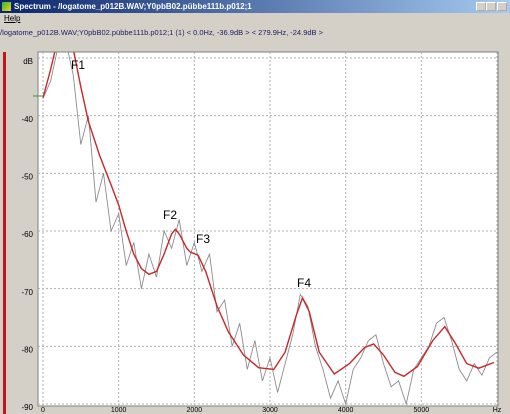 This screenshot has width=510, height=414. I want to click on menu-bar: Help, so click(255, 19).